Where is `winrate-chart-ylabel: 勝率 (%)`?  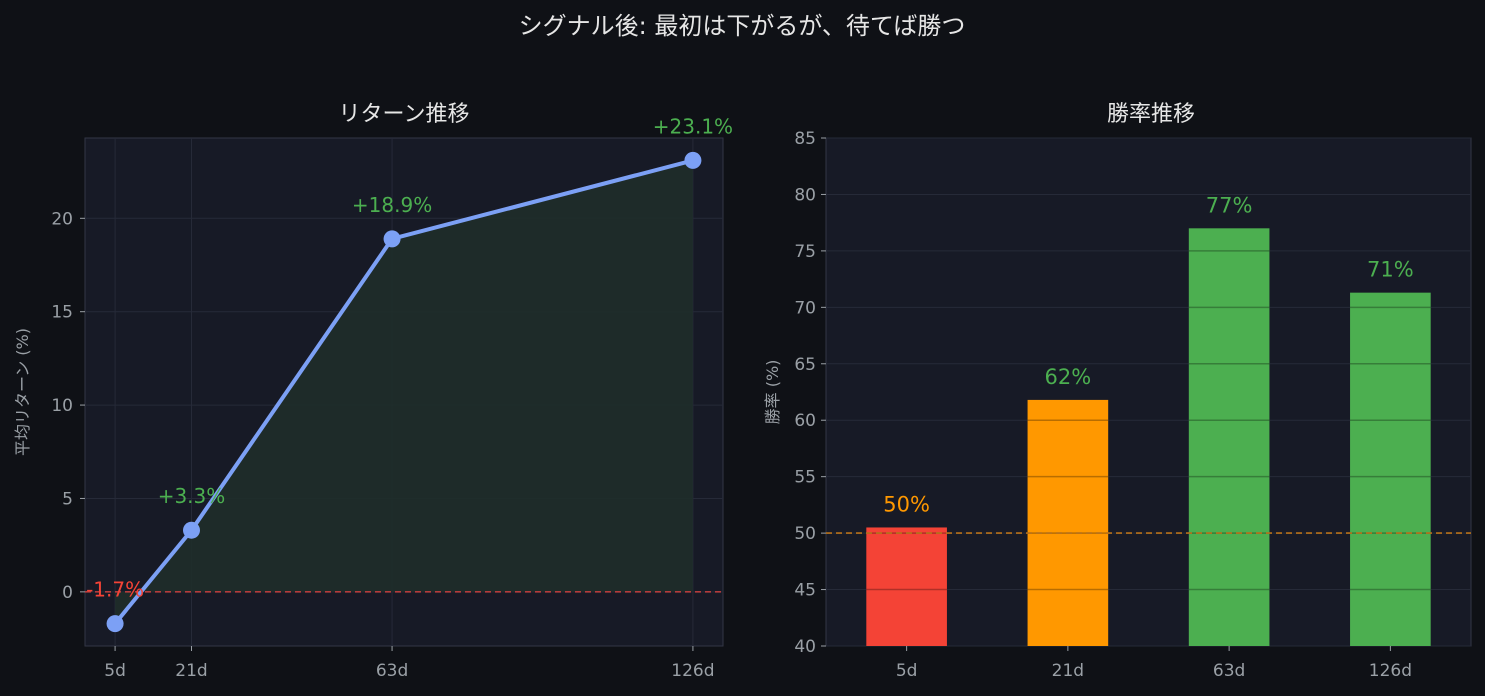
winrate-chart-ylabel: 勝率 (%) is located at coordinates (772, 392).